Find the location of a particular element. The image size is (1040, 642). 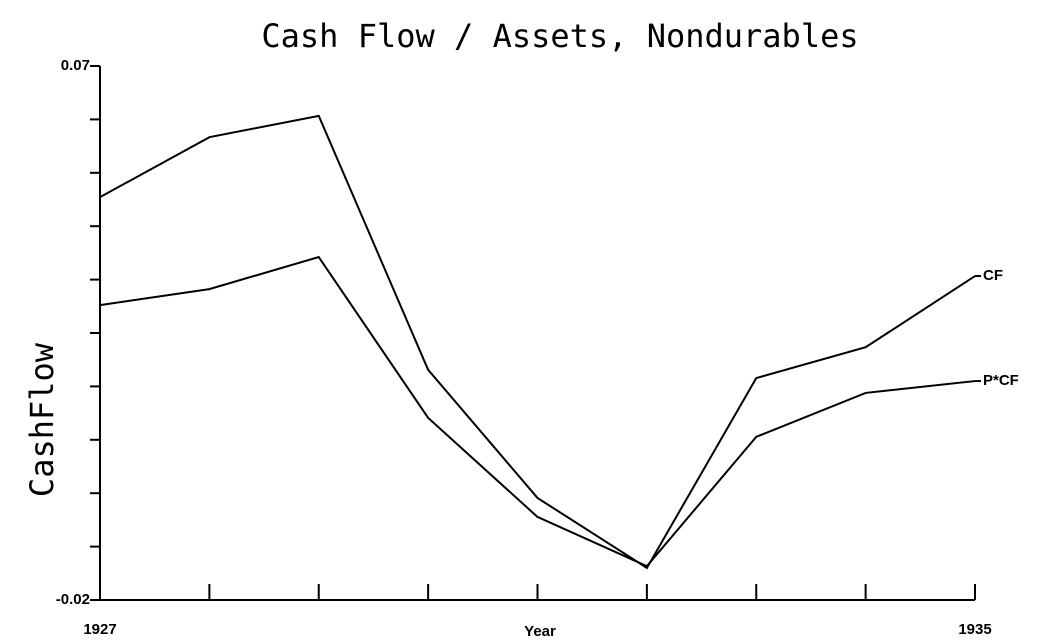

y-tick-label: 0.07 is located at coordinates (75, 65).